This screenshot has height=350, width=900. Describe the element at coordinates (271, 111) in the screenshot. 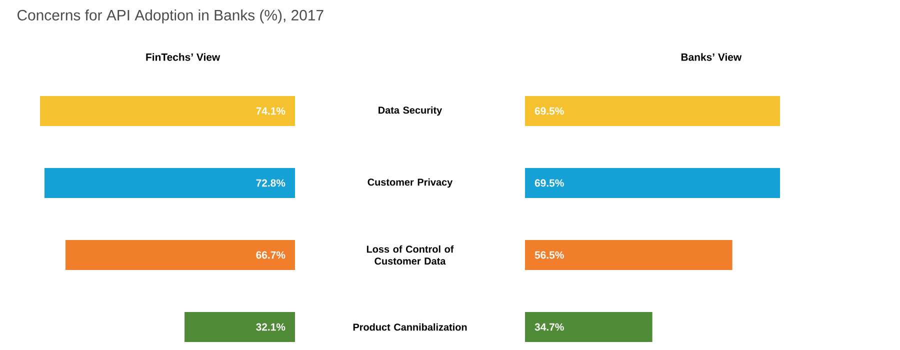

I see `data-label: 74.1%` at that location.